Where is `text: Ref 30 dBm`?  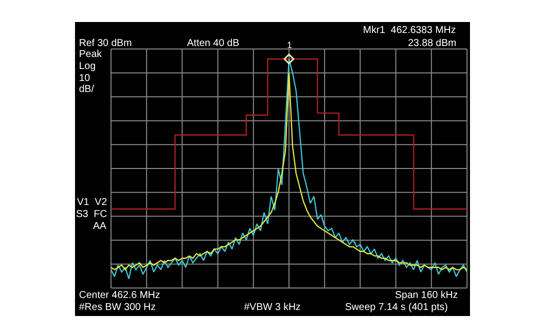 text: Ref 30 dBm is located at coordinates (105, 43).